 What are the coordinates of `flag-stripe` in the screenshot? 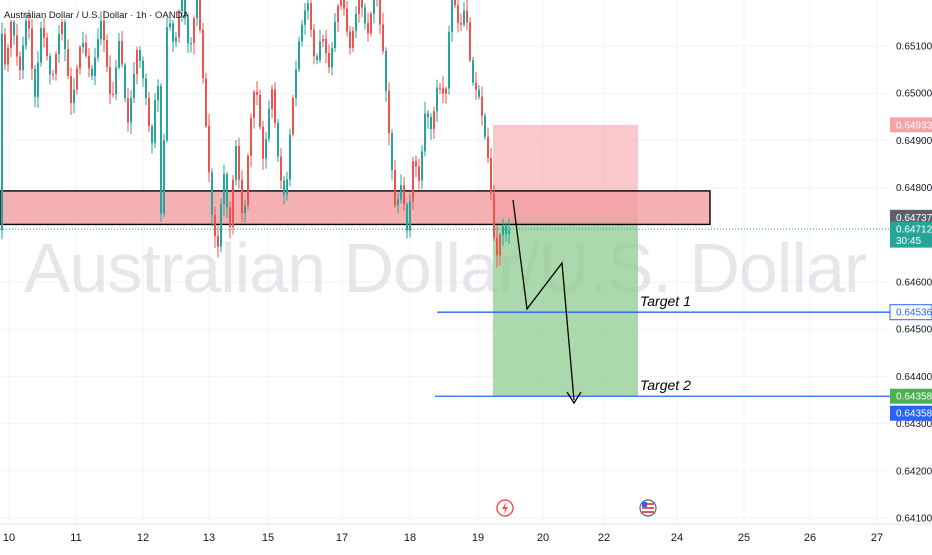 It's located at (648, 508).